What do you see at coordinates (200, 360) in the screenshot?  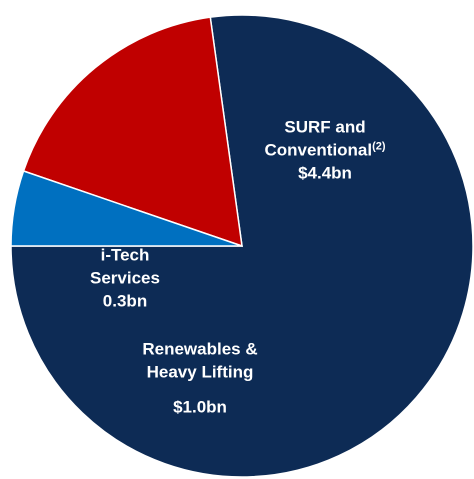 I see `category-label: Renewables & Heavy Lifting` at bounding box center [200, 360].